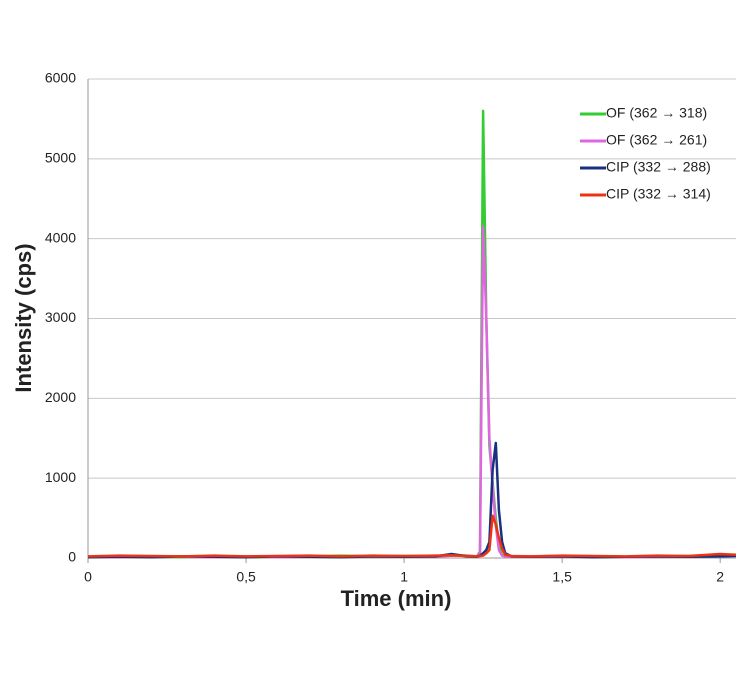 The height and width of the screenshot is (693, 754). What do you see at coordinates (60, 237) in the screenshot?
I see `y-tick-label: 4000` at bounding box center [60, 237].